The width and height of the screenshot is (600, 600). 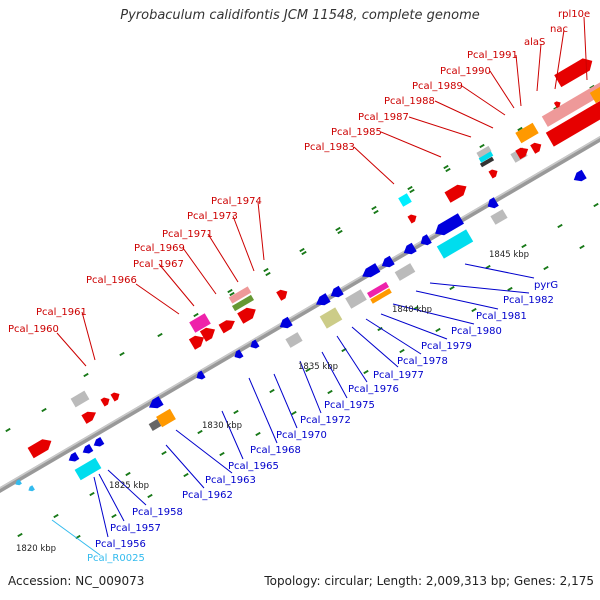 What do you see at coordinates (157, 512) in the screenshot?
I see `gene-label: Pcal_1958` at bounding box center [157, 512].